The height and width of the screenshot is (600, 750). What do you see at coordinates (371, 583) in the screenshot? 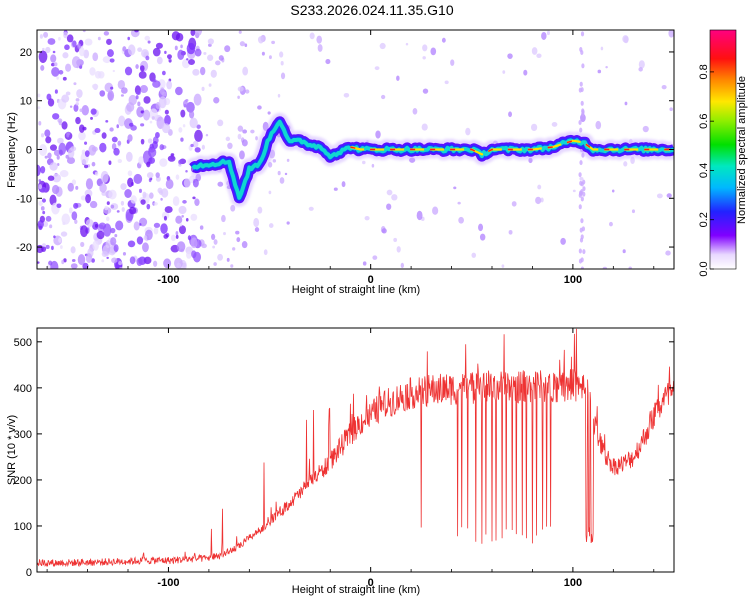
I see `snr-xtick-label: 0` at bounding box center [371, 583].